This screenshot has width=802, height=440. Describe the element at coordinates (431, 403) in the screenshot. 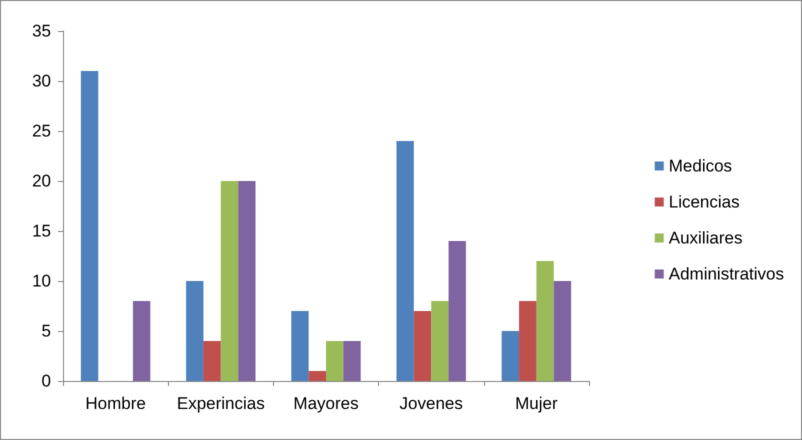

I see `x-tick-label: Jovenes` at that location.